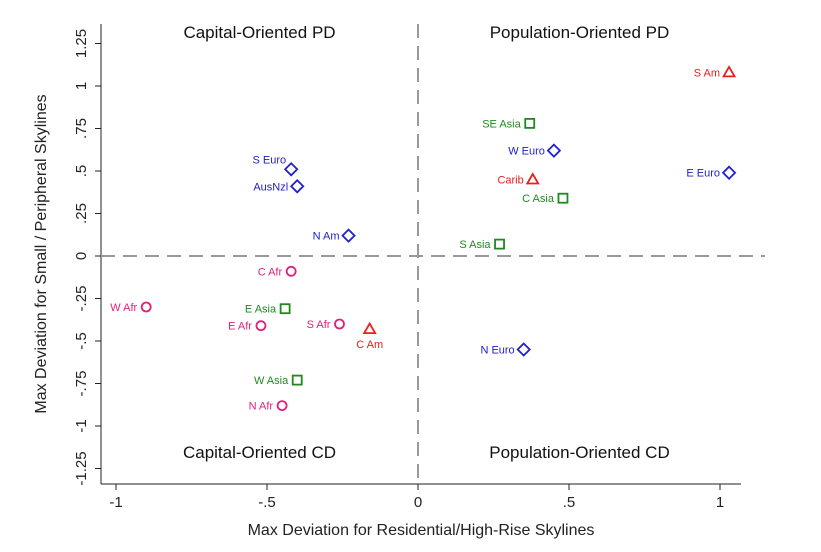 Image resolution: width=821 pixels, height=552 pixels. Describe the element at coordinates (703, 174) in the screenshot. I see `point-label: E Euro` at that location.